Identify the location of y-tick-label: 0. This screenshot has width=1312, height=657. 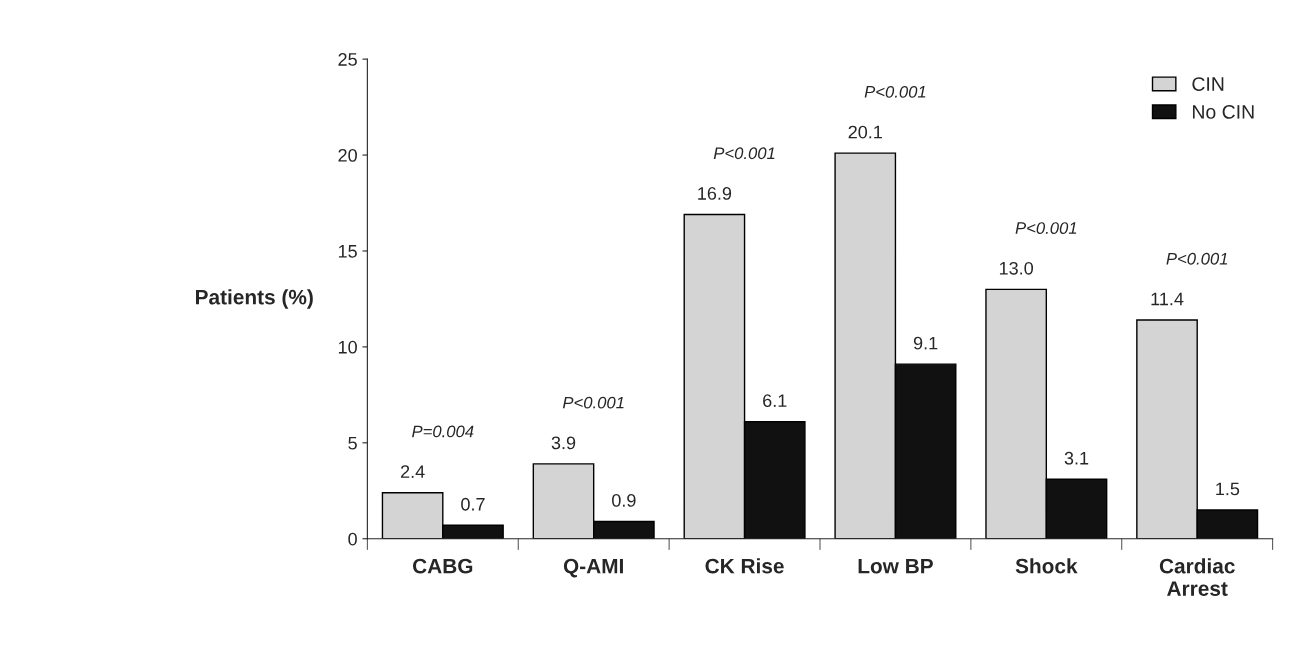
(352, 539).